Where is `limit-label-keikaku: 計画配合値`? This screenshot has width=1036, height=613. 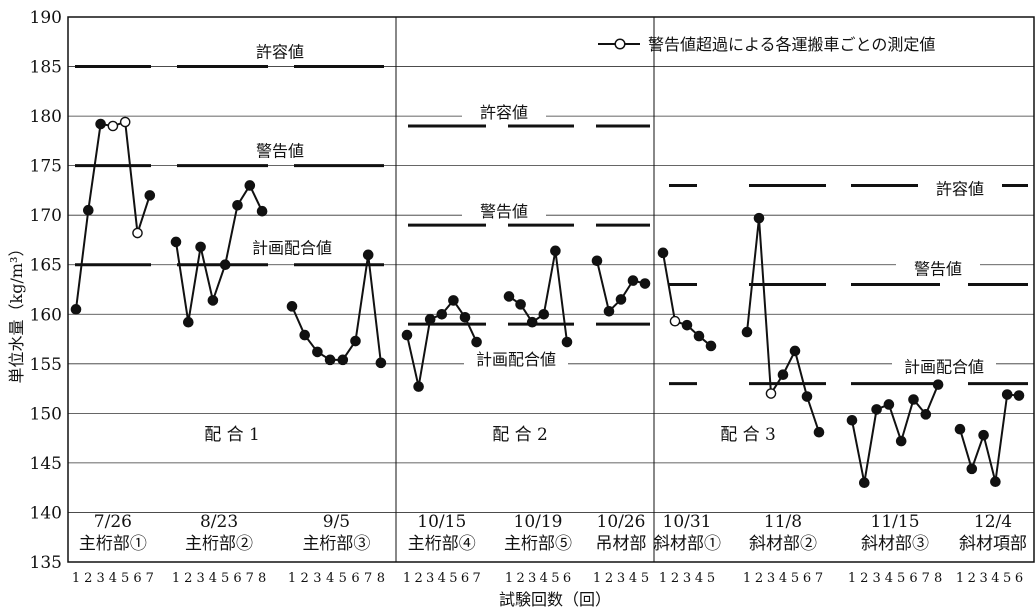
limit-label-keikaku: 計画配合値 is located at coordinates (944, 367).